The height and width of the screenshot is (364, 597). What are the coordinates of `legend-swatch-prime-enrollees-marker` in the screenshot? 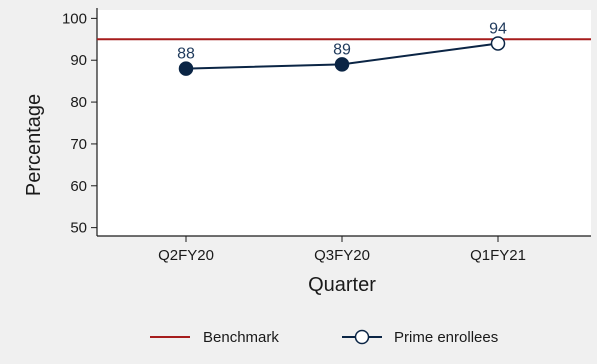 It's located at (362, 337).